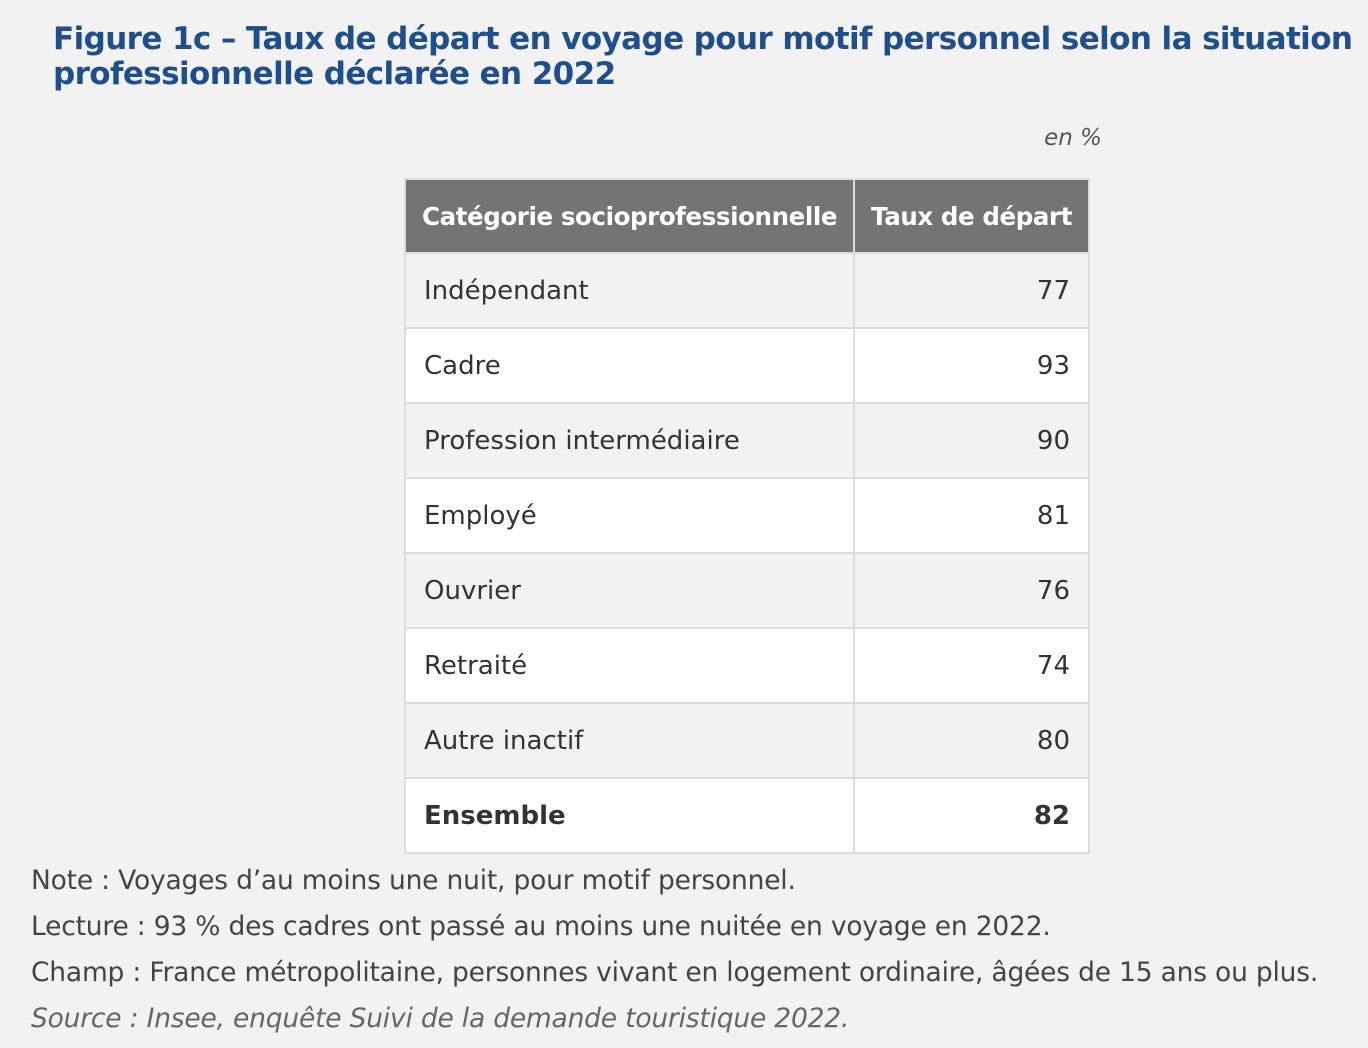  I want to click on category-cell: Cadre, so click(629, 365).